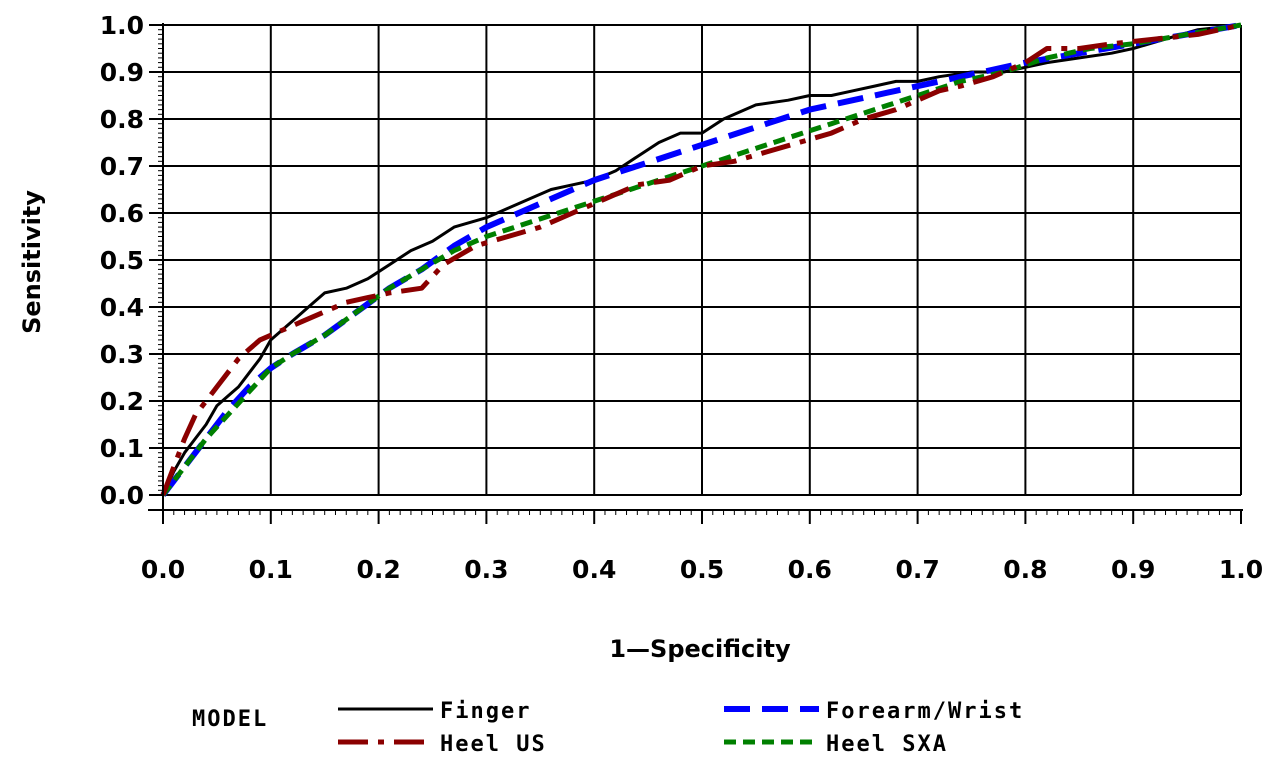  I want to click on y-tick-label: 0.9, so click(122, 72).